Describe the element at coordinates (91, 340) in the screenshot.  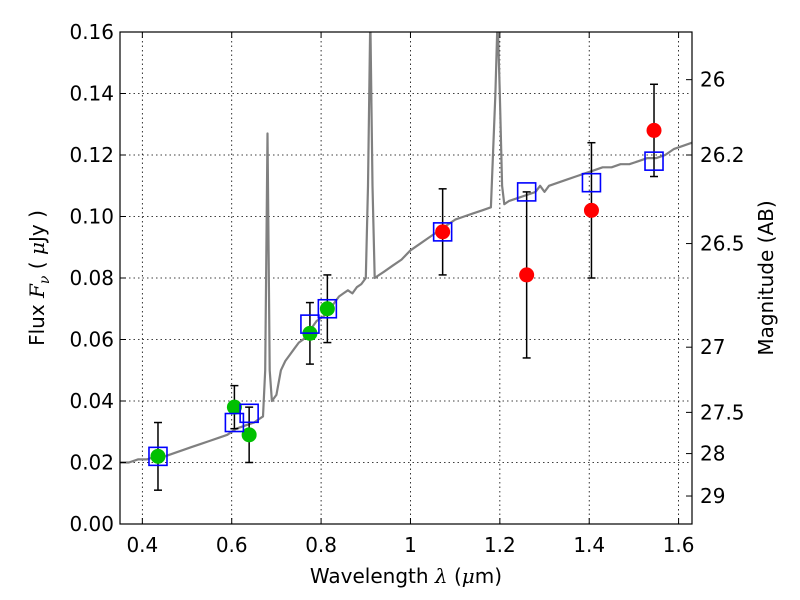
I see `y-tick-label: 0.06` at that location.